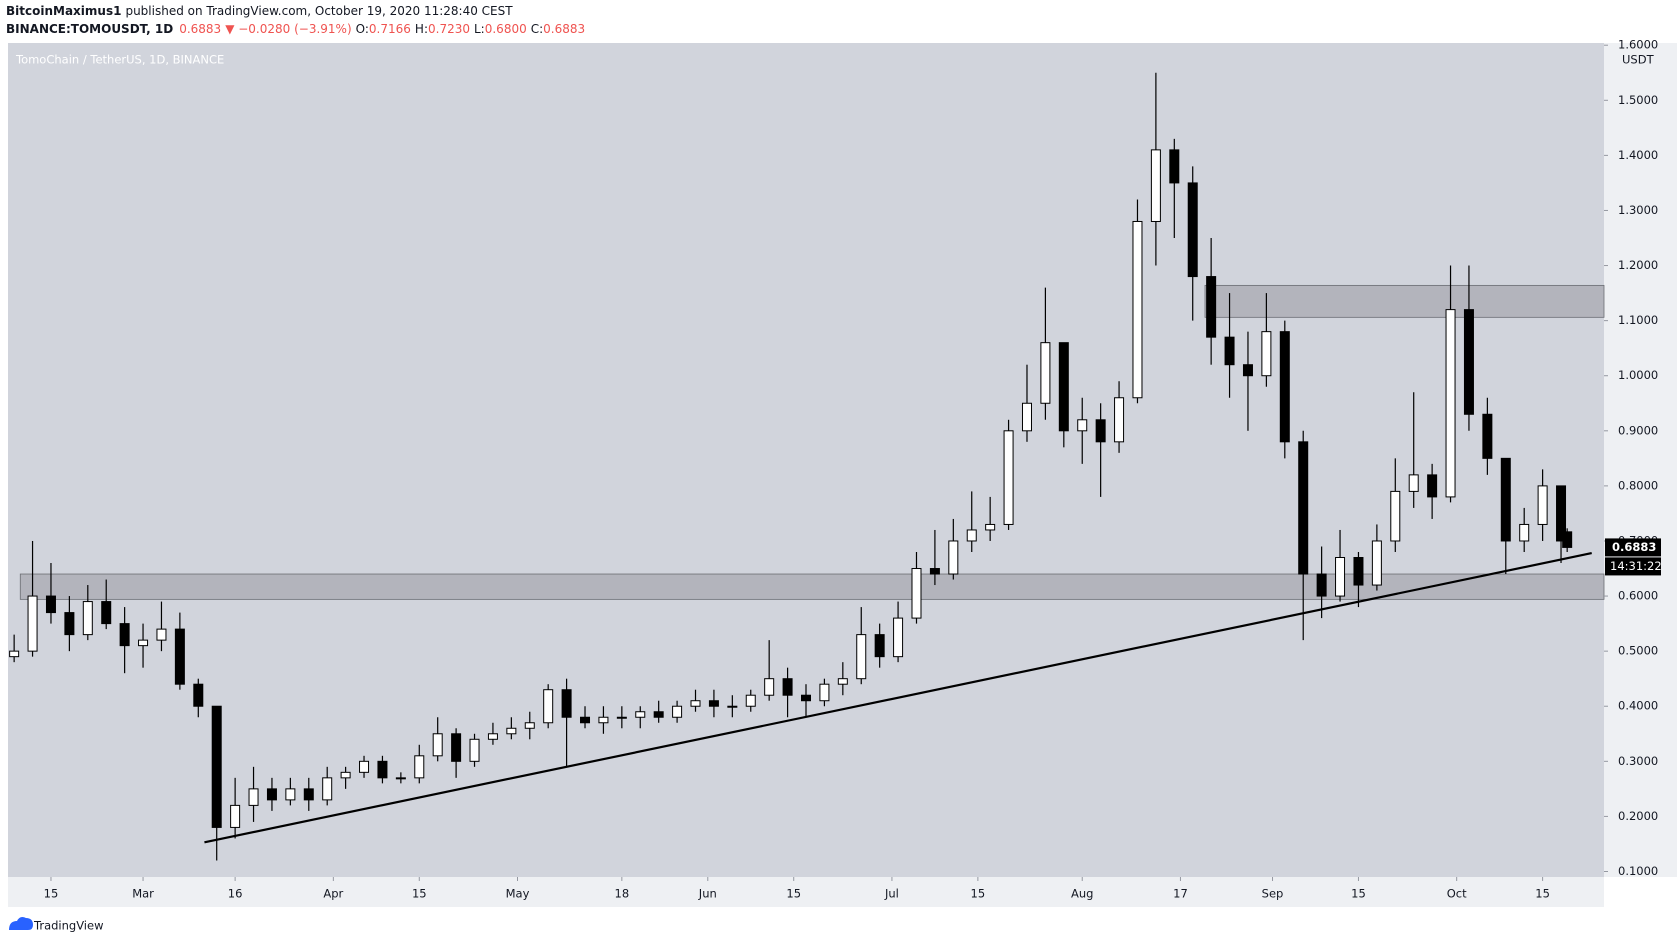 This screenshot has width=1677, height=948. Describe the element at coordinates (537, 29) in the screenshot. I see `ohlc-label: C:` at that location.